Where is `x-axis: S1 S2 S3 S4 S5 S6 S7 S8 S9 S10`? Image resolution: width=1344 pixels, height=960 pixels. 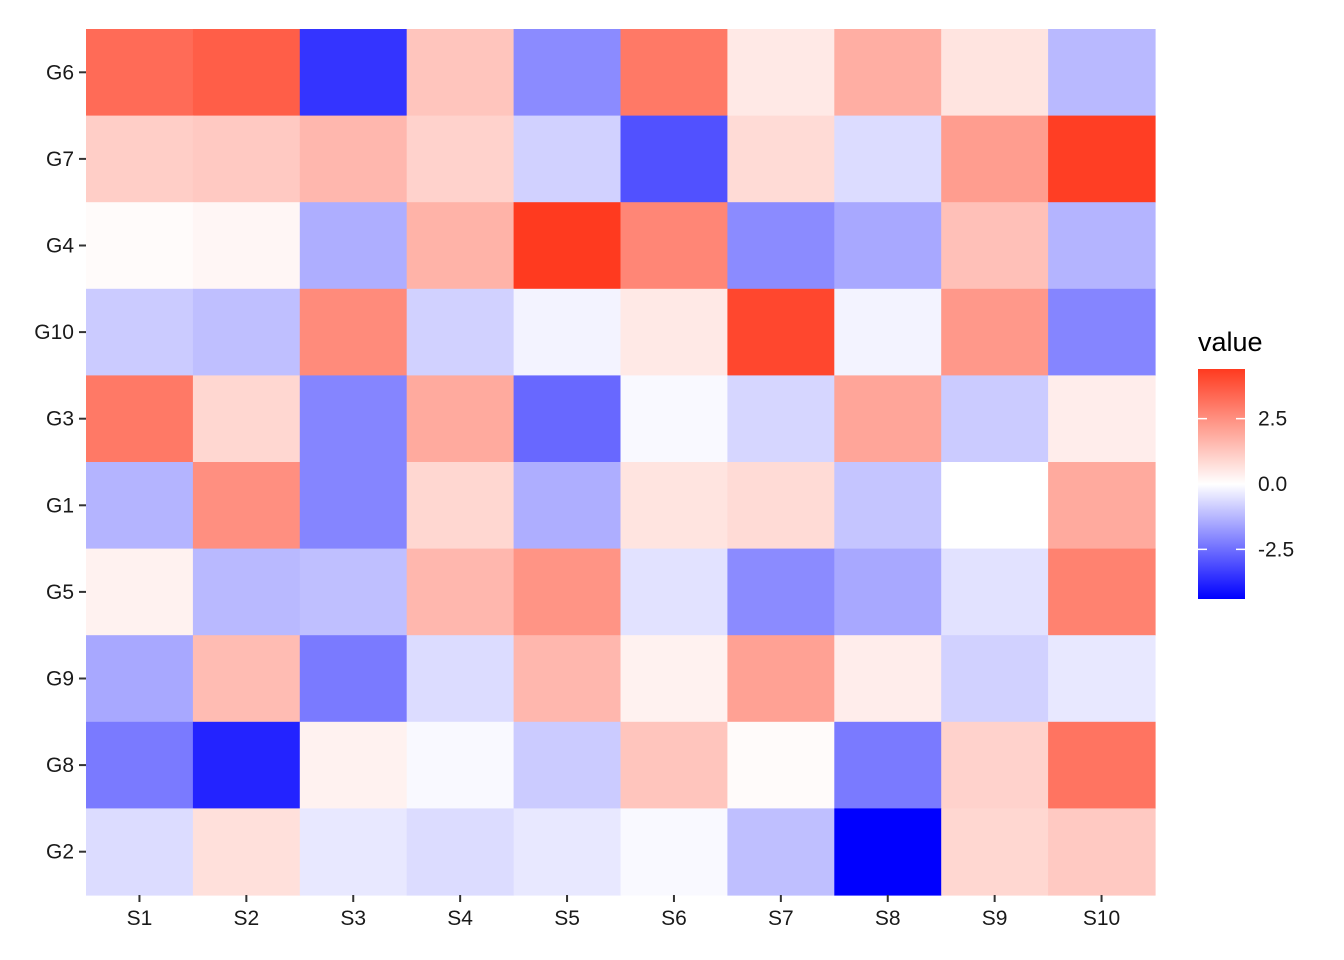
x-axis: S1 S2 S3 S4 S5 S6 S7 S8 S9 S10 is located at coordinates (623, 912).